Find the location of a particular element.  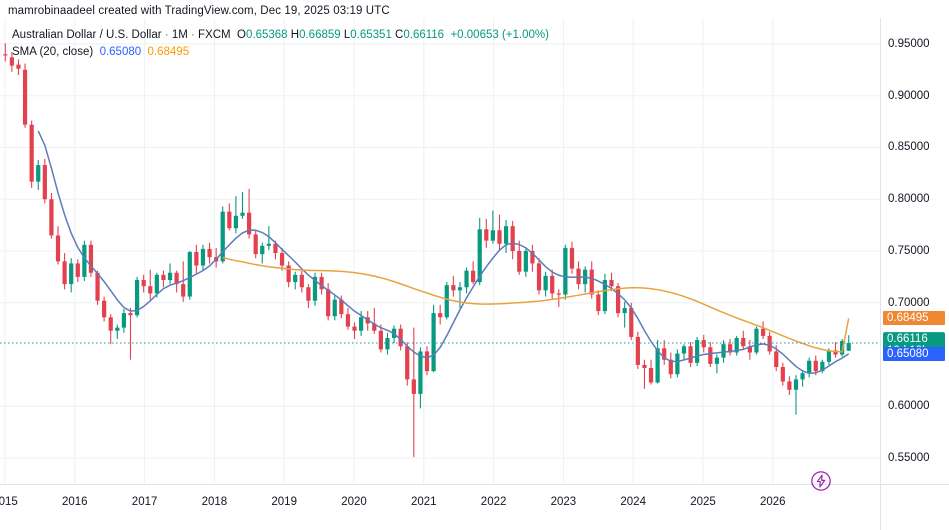

time-tick-2020: 2020 is located at coordinates (354, 502).